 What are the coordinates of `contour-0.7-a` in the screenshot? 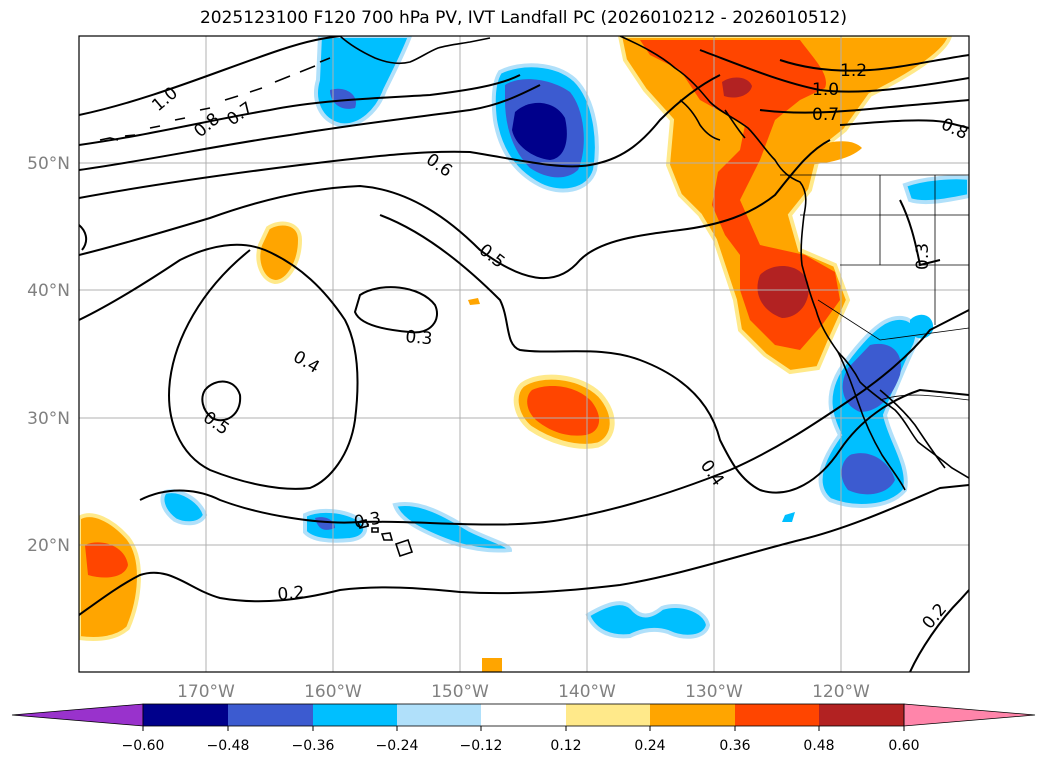 It's located at (310, 127).